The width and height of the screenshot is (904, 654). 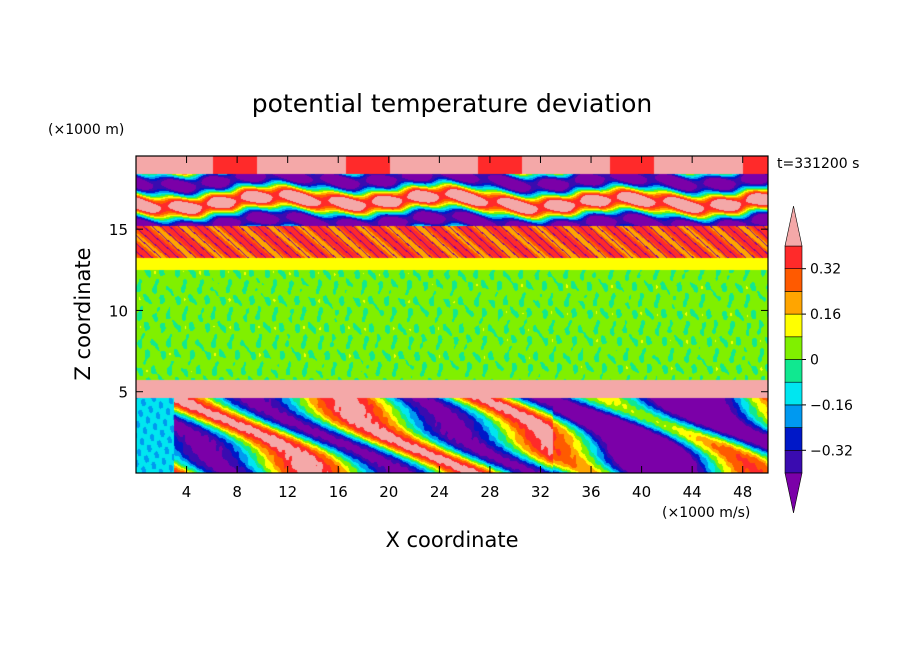 What do you see at coordinates (118, 311) in the screenshot?
I see `y-tick-label: 10` at bounding box center [118, 311].